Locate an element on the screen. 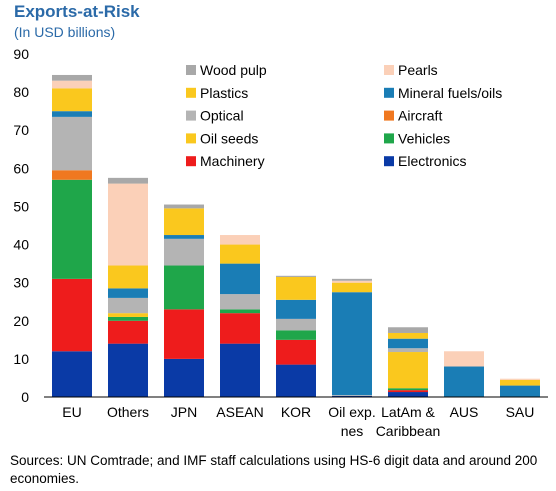  y-tick-label: 30 is located at coordinates (21, 283).